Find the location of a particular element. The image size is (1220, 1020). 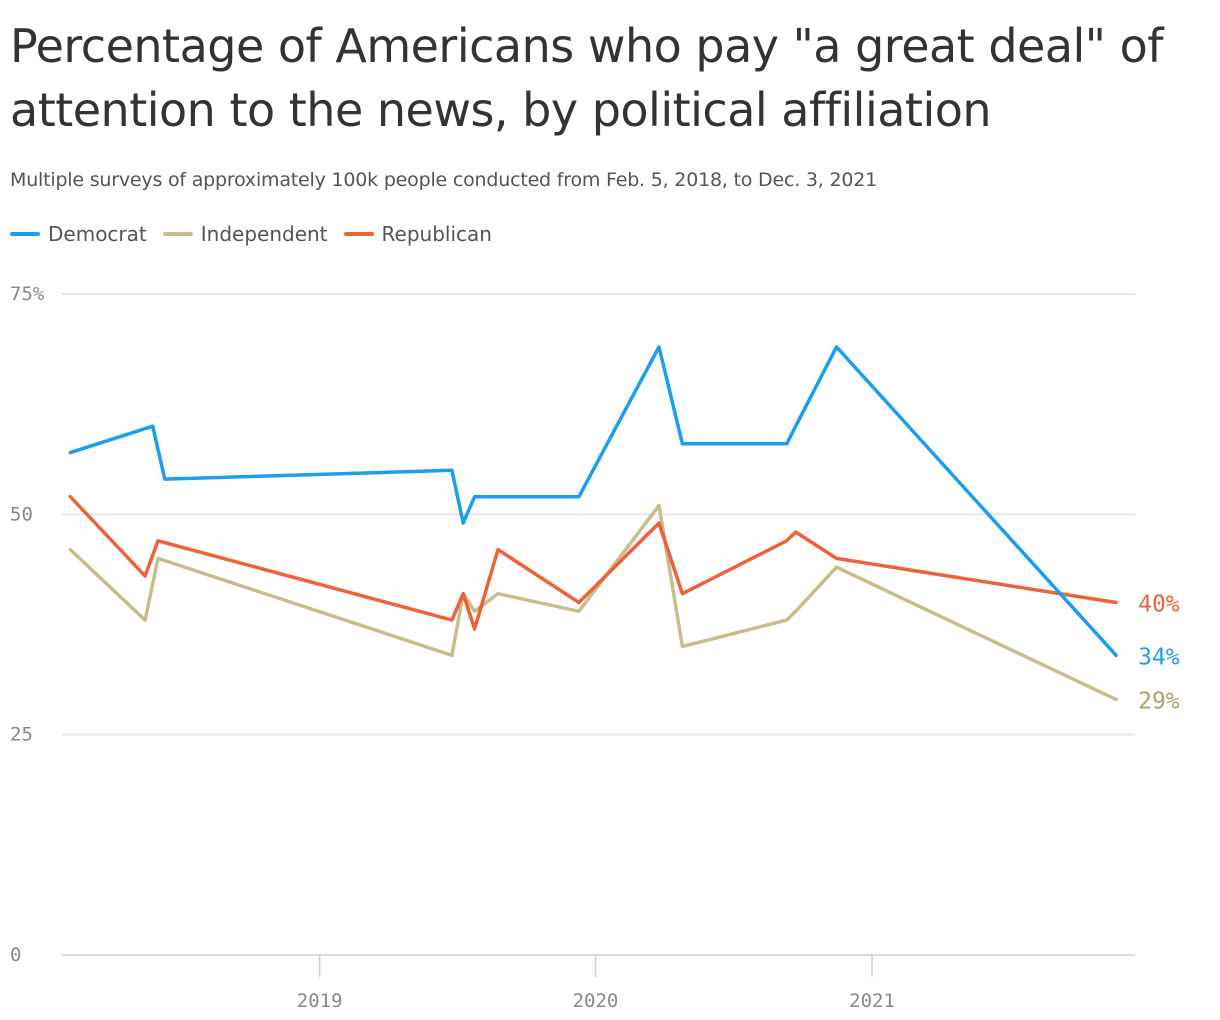

x-tick-label: 2021 is located at coordinates (872, 1001).